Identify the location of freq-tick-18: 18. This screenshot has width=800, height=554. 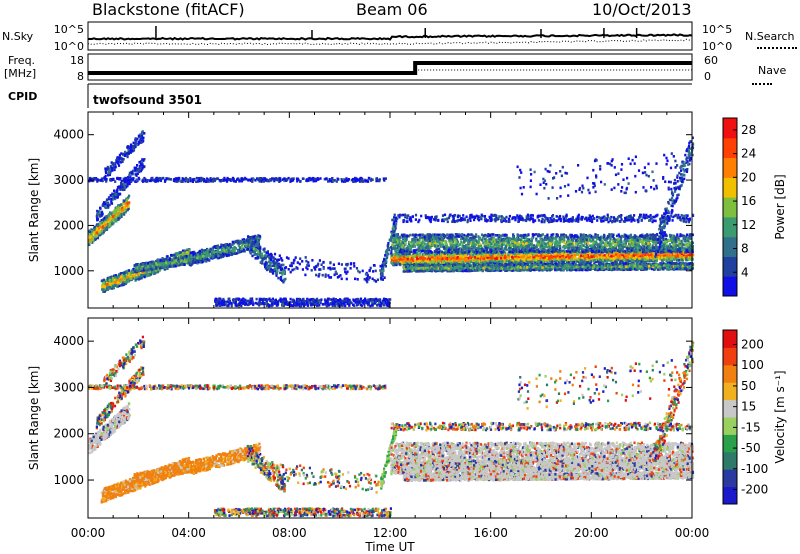
(77, 60).